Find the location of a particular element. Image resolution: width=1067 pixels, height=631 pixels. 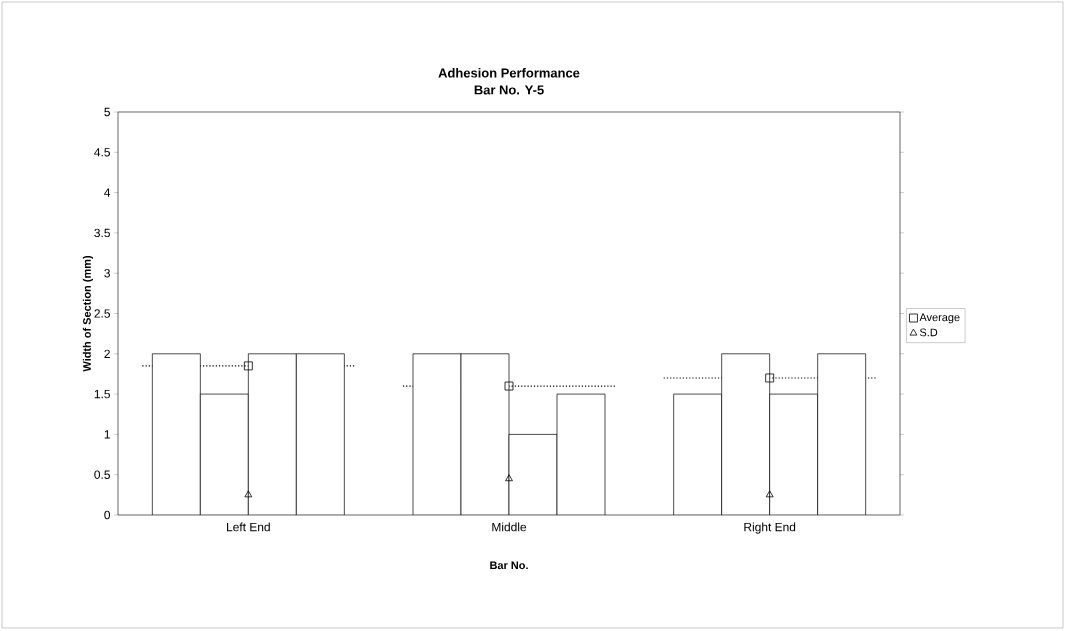

y-axis-title: Width of Section (mm) is located at coordinates (88, 313).